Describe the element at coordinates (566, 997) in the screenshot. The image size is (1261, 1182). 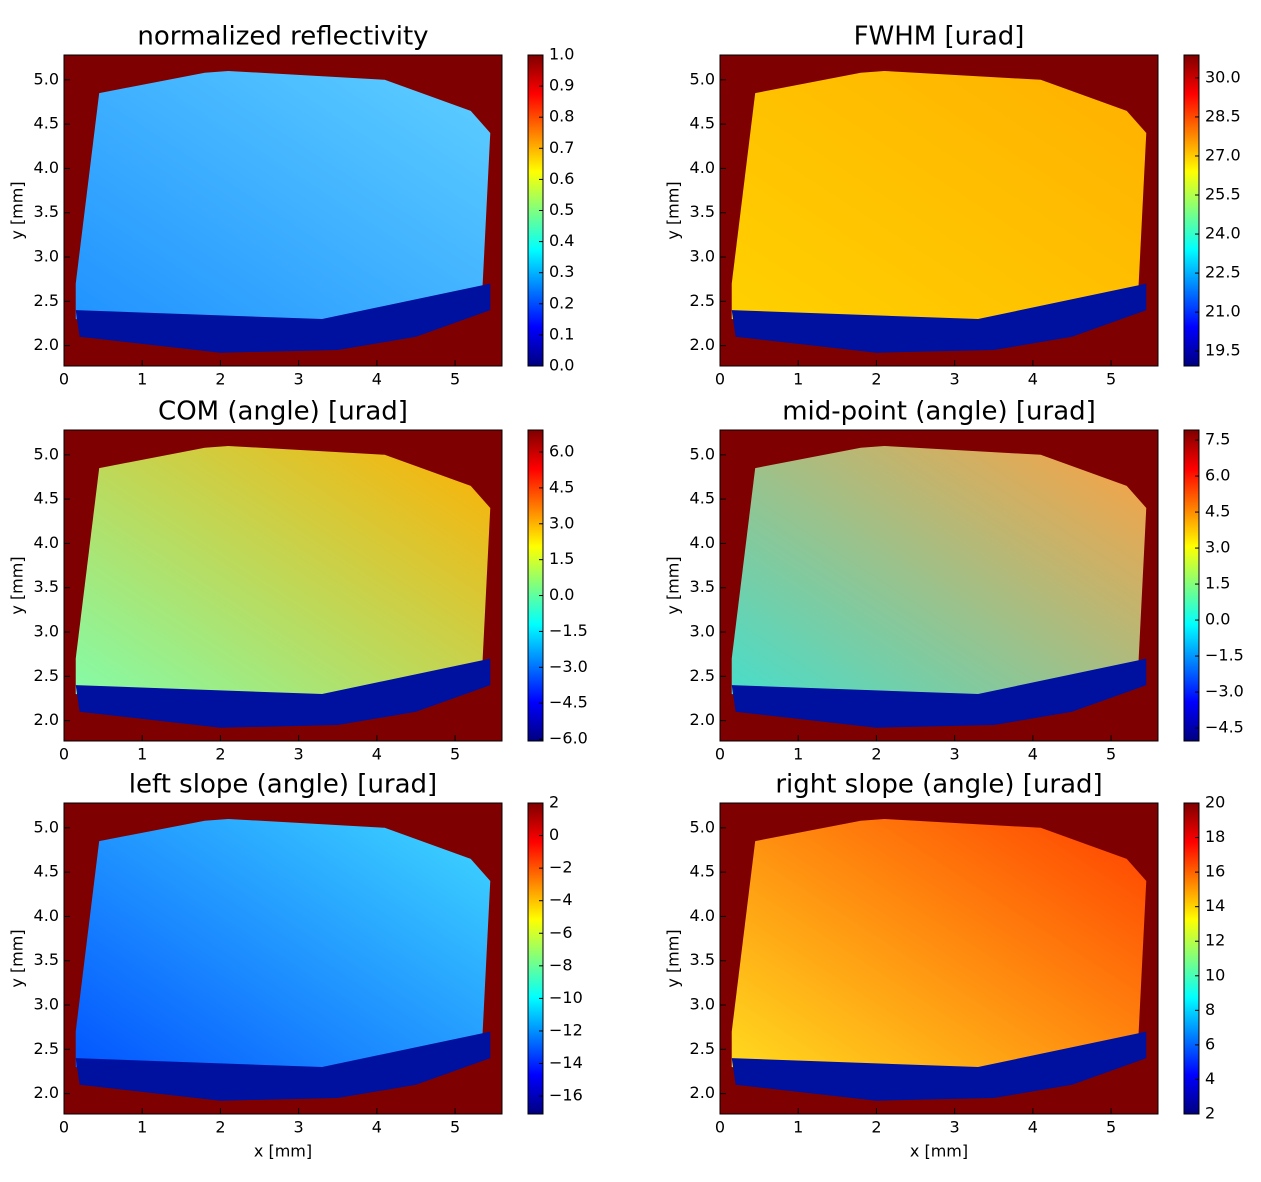
I see `colorbar-tick-label: −10` at that location.